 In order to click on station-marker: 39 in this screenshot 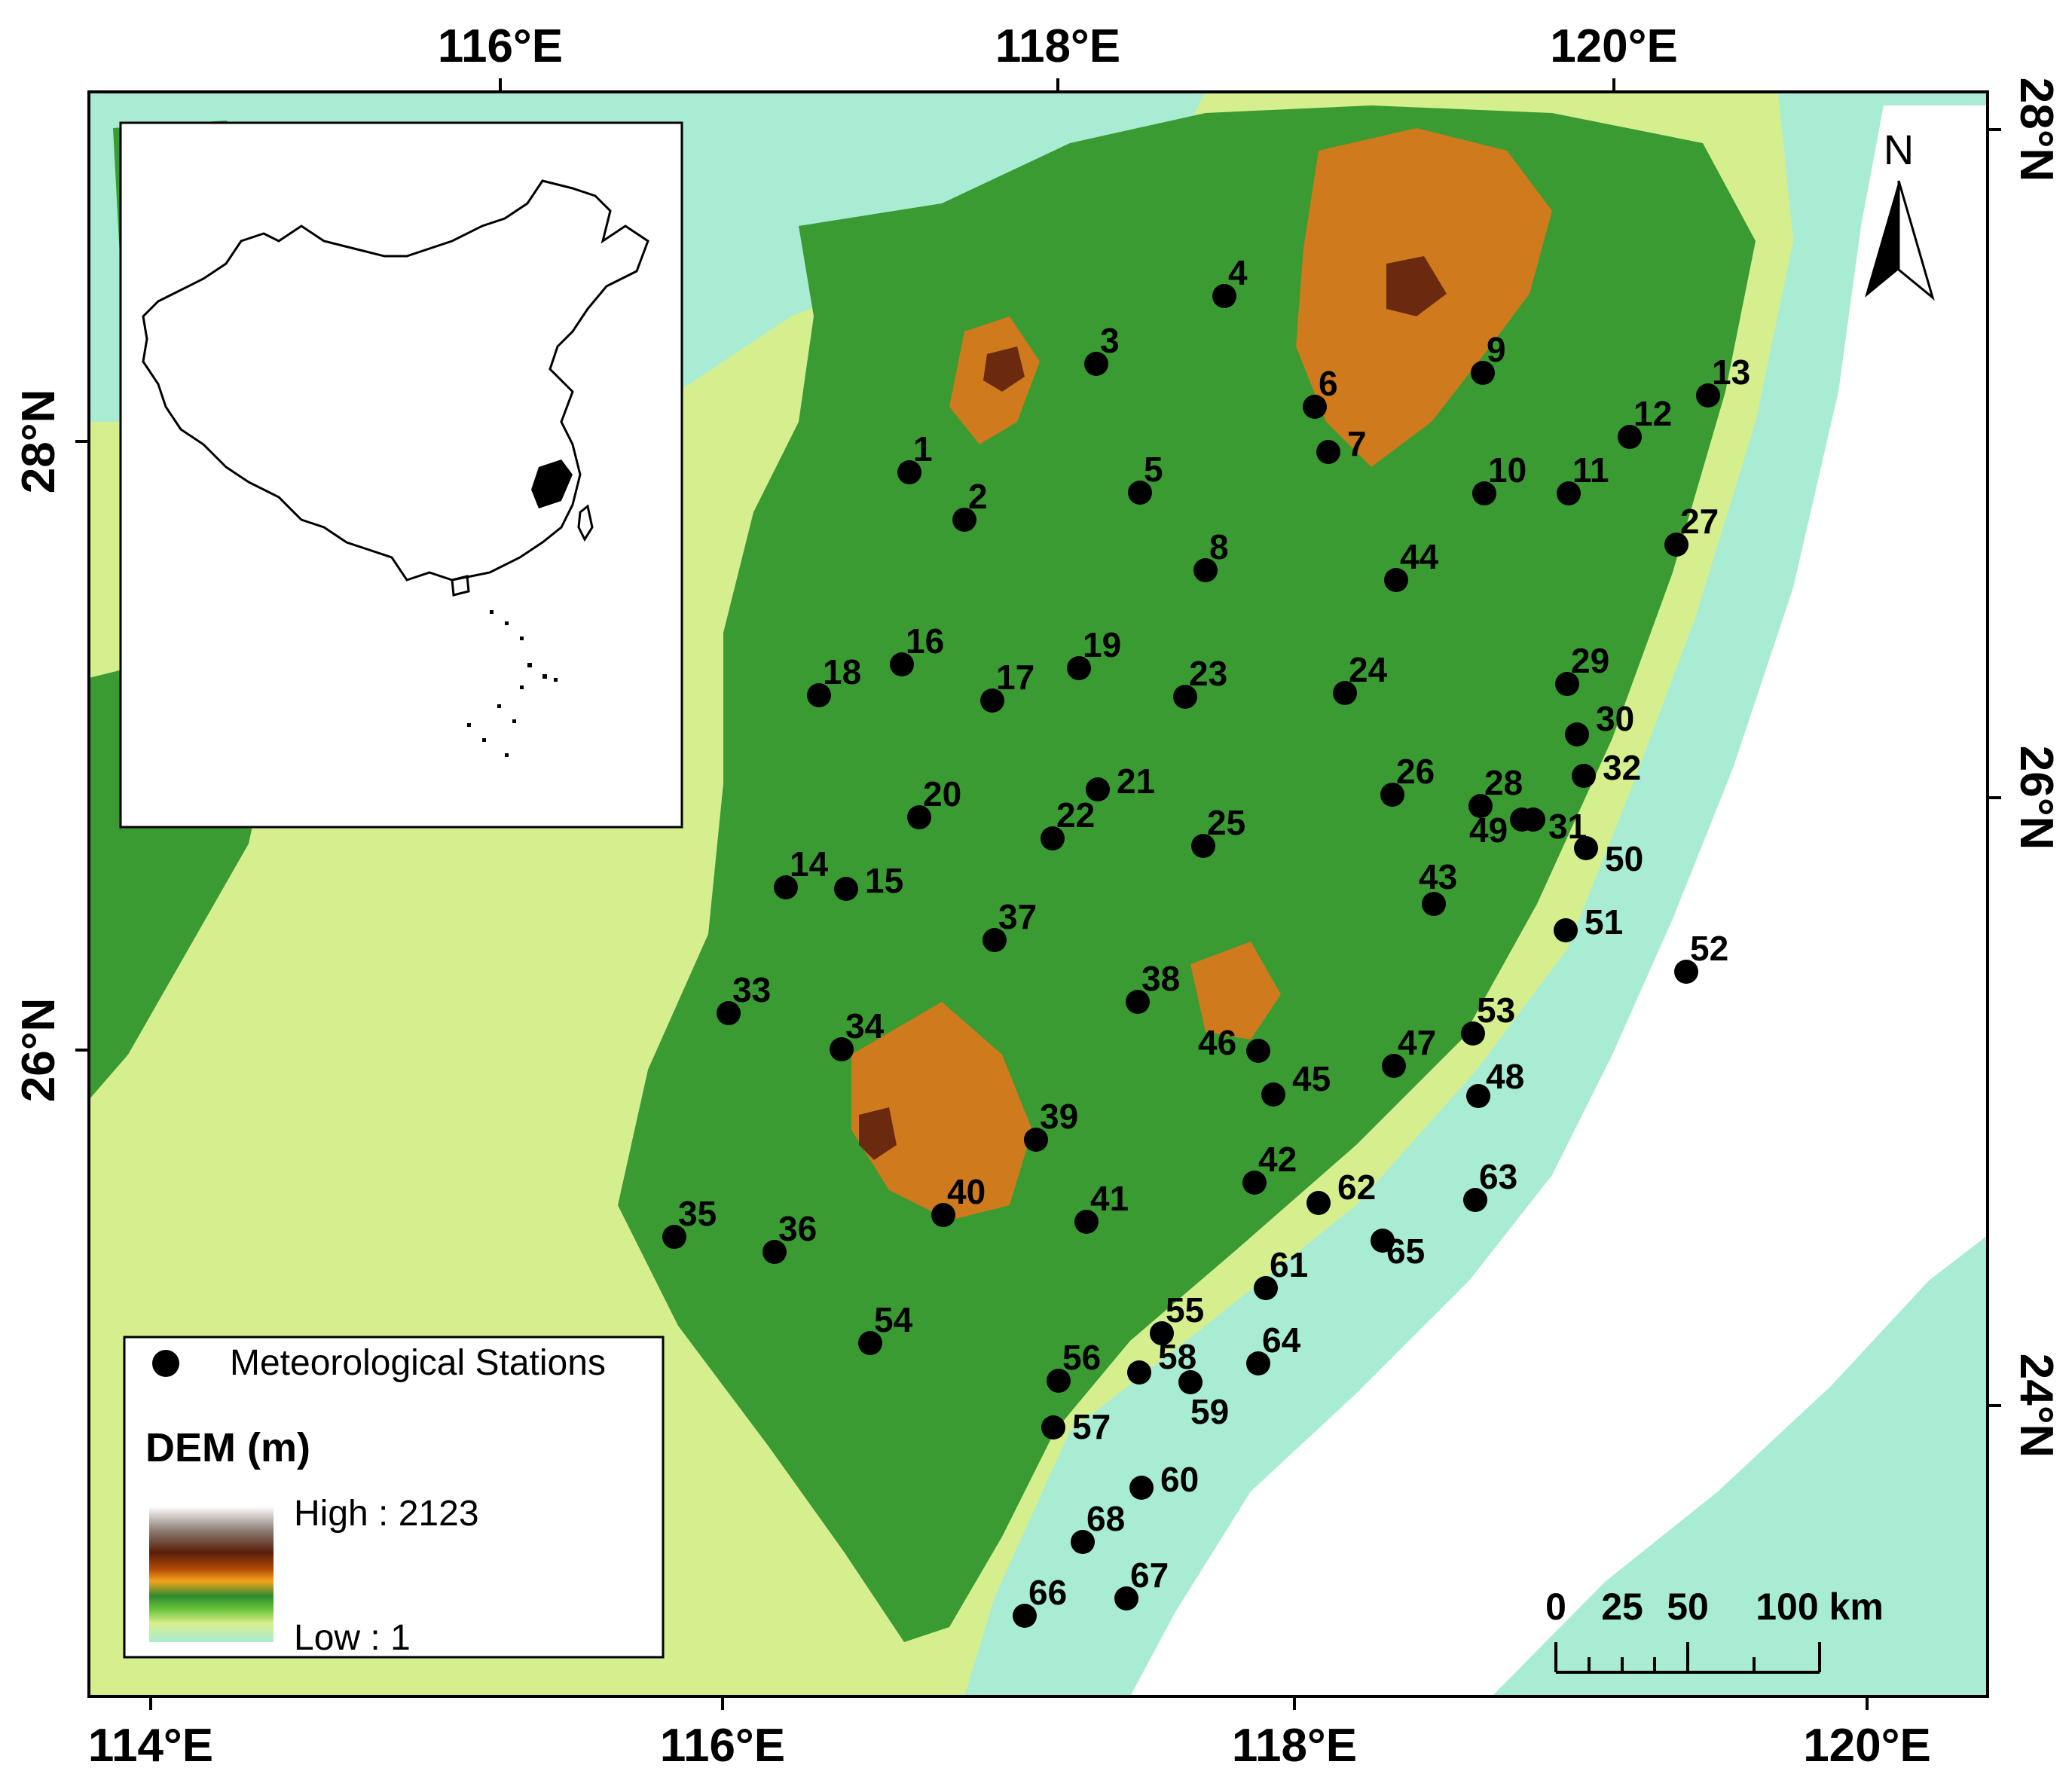, I will do `click(1051, 1125)`.